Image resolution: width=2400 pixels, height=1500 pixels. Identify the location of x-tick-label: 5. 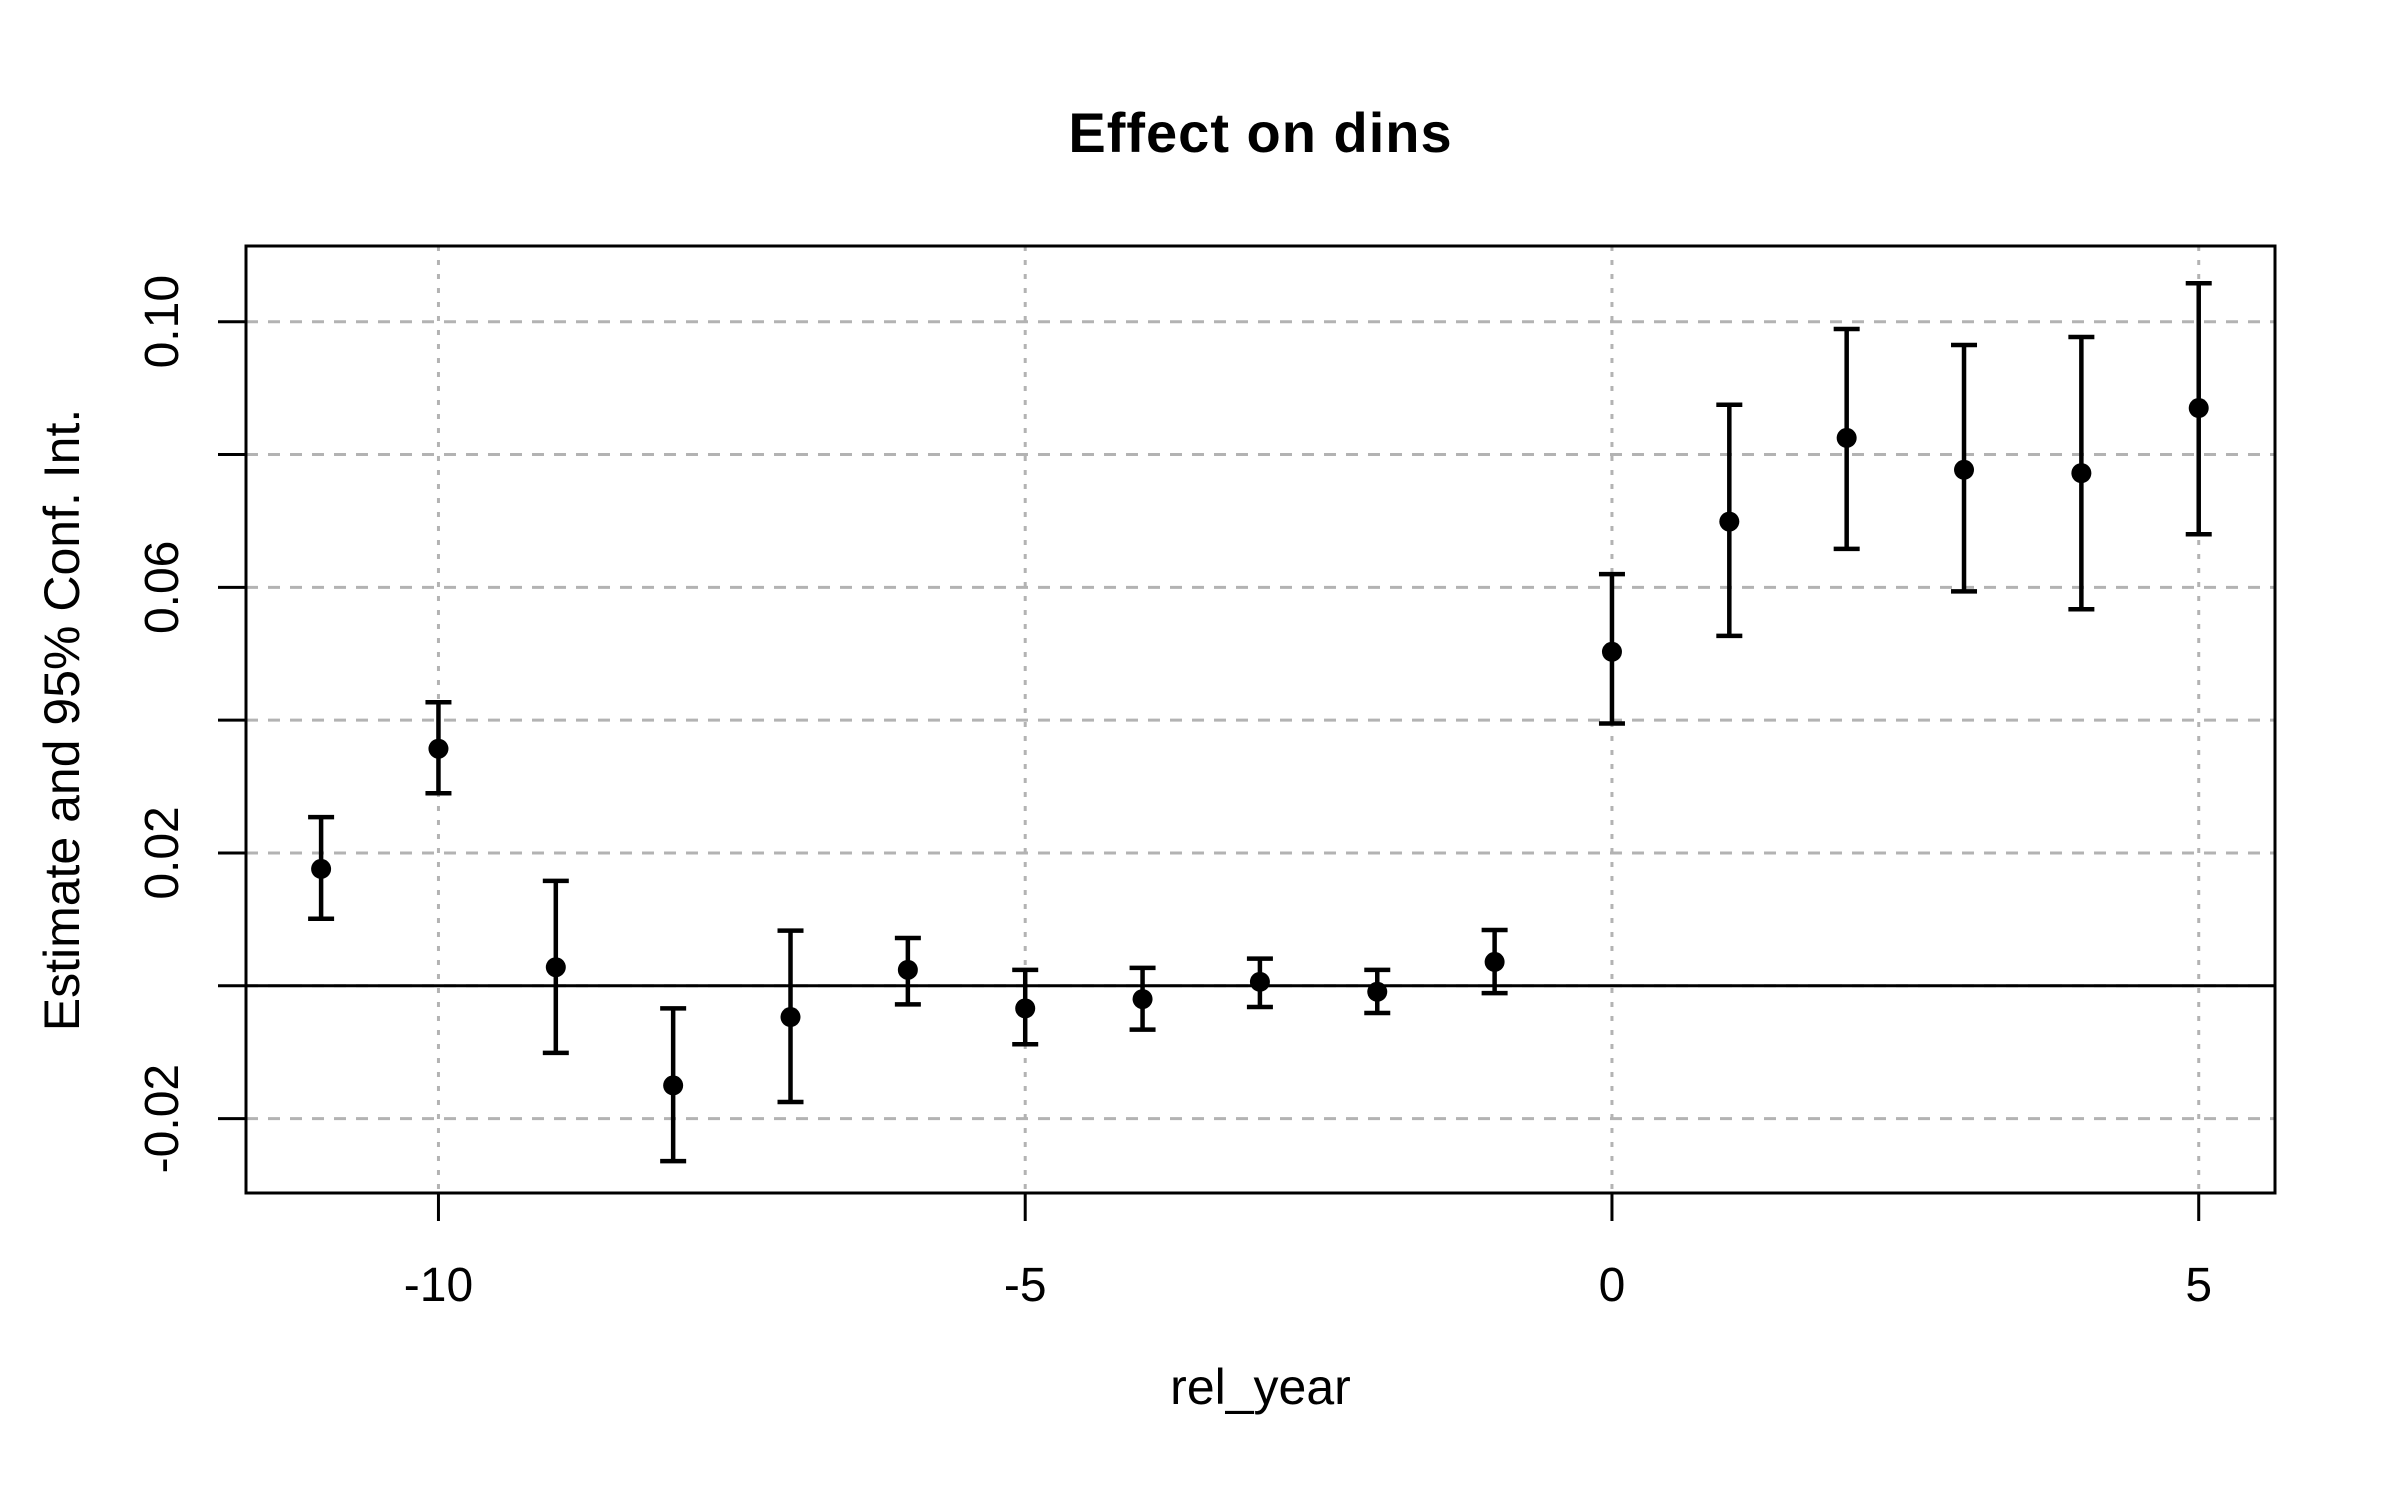
(2198, 1285).